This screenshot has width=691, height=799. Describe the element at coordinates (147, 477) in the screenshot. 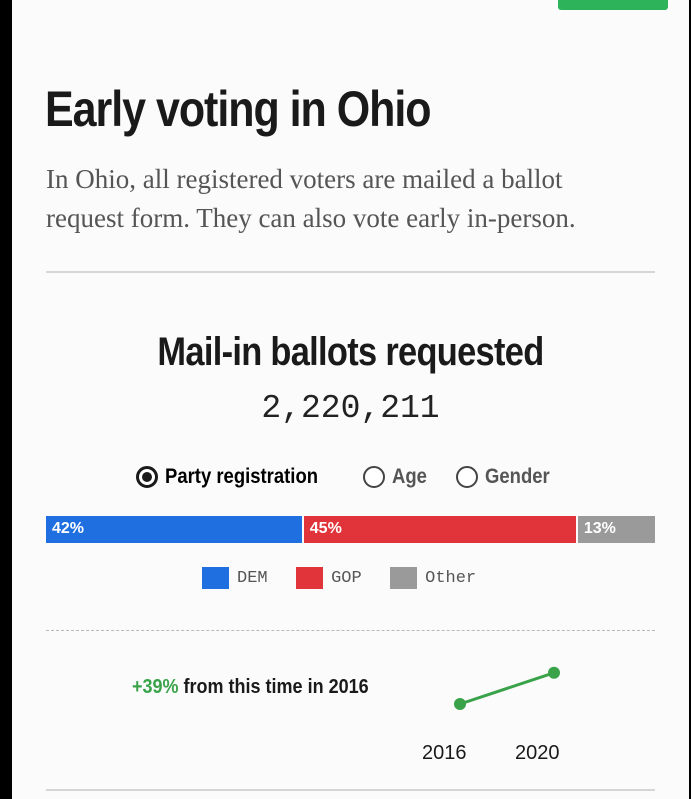

I see `radio-selected-icon` at that location.